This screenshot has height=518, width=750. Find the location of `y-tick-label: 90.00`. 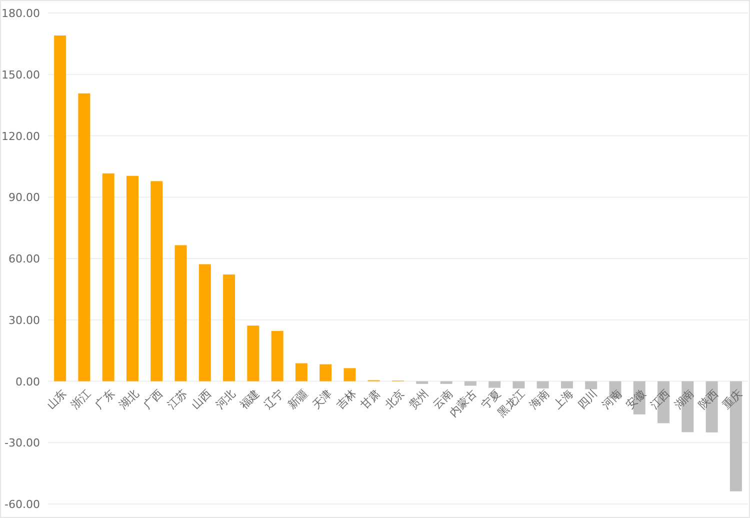

y-tick-label: 90.00 is located at coordinates (24, 197).